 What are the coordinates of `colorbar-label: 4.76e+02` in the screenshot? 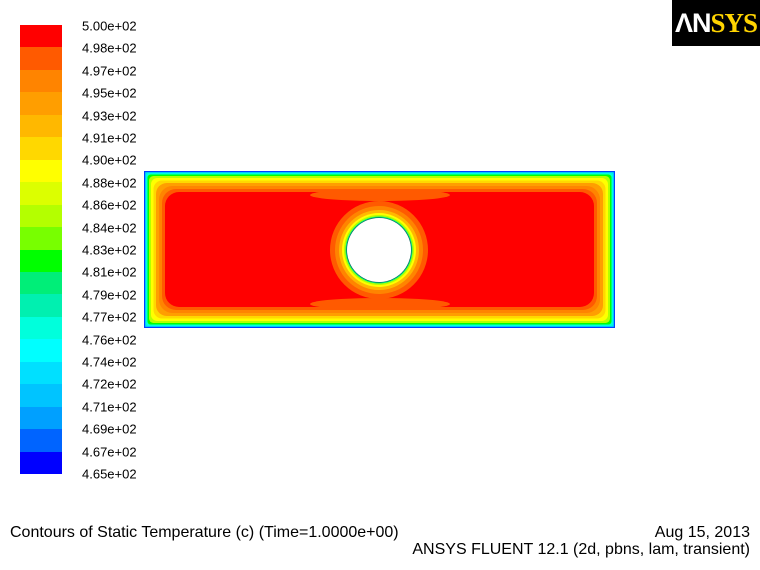 It's located at (109, 340).